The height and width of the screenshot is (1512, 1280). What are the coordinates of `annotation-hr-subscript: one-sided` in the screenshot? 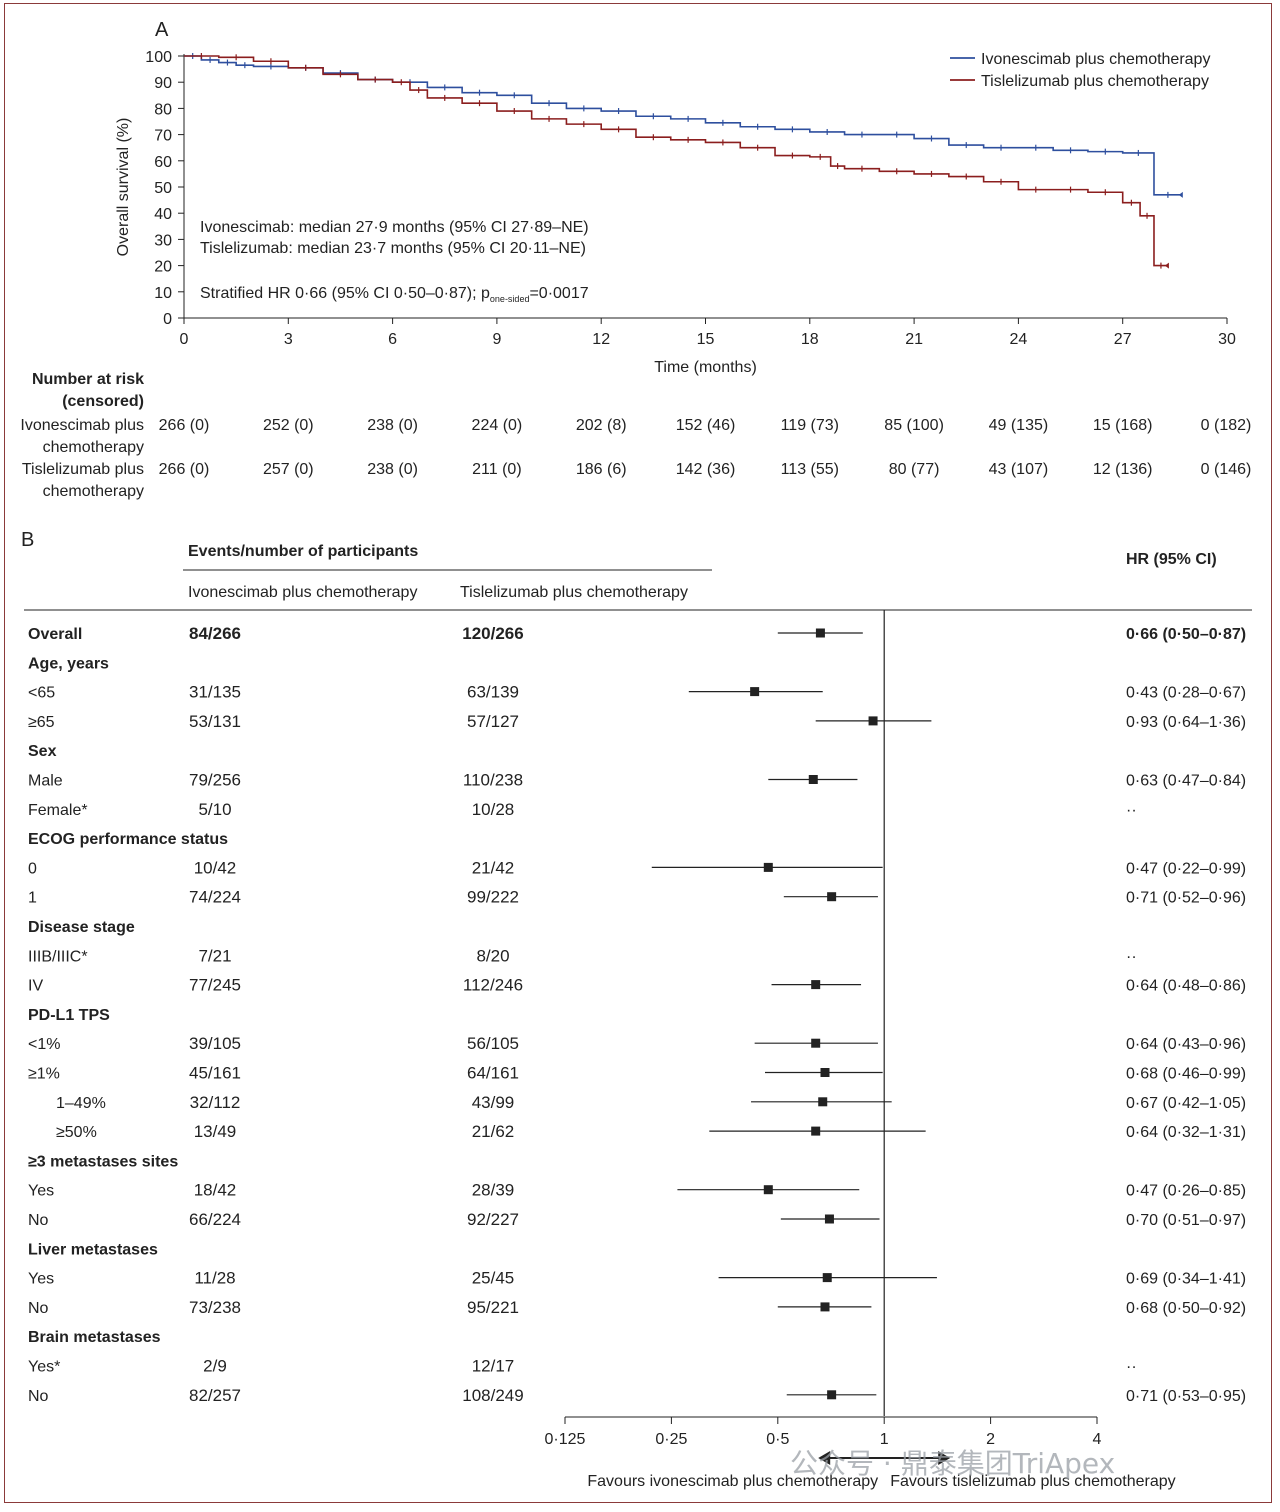 It's located at (510, 299).